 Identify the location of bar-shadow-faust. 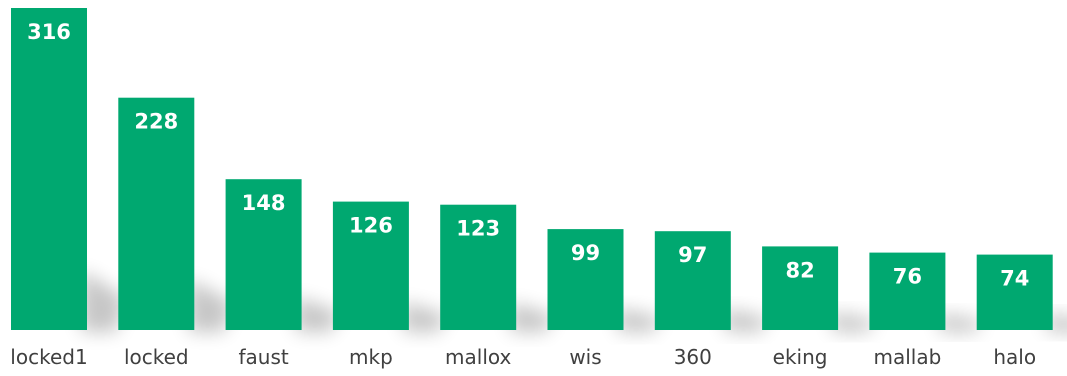
(317, 314).